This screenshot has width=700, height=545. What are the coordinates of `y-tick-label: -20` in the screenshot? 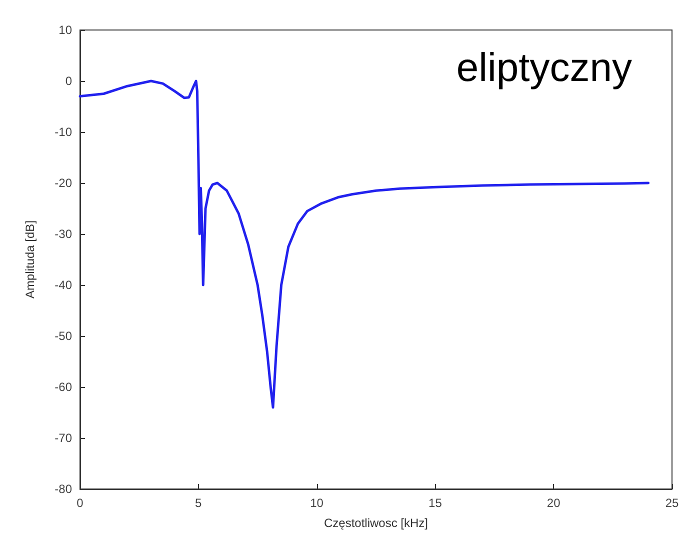 It's located at (63, 183).